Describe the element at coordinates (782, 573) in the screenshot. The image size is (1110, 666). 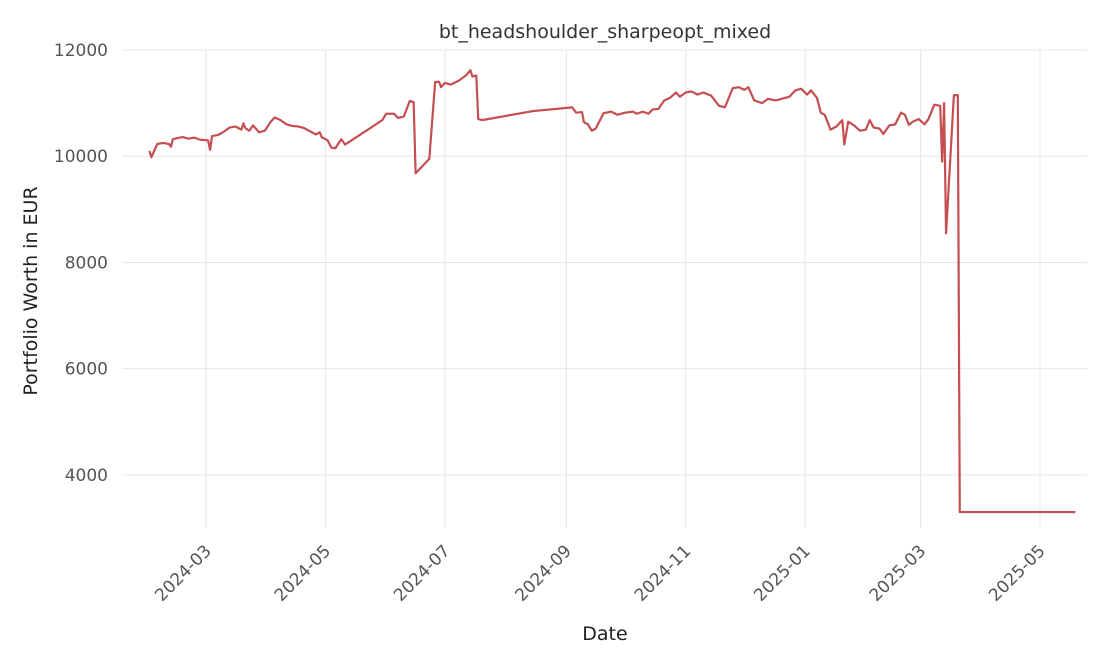
I see `x-tick-label: 2025-01` at that location.